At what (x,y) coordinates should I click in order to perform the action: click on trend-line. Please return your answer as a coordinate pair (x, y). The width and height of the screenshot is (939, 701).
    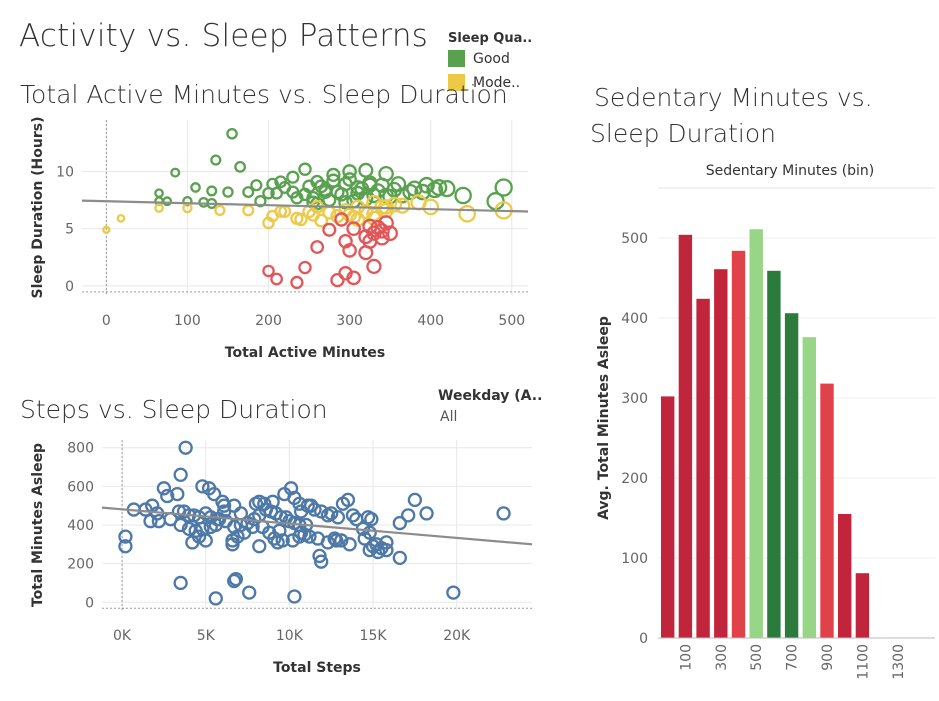
    Looking at the image, I should click on (317, 526).